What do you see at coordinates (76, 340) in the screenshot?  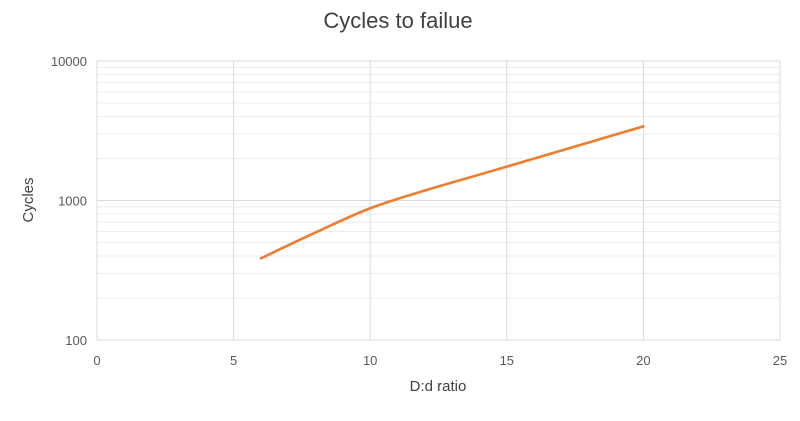 I see `y-tick-label: 100` at bounding box center [76, 340].